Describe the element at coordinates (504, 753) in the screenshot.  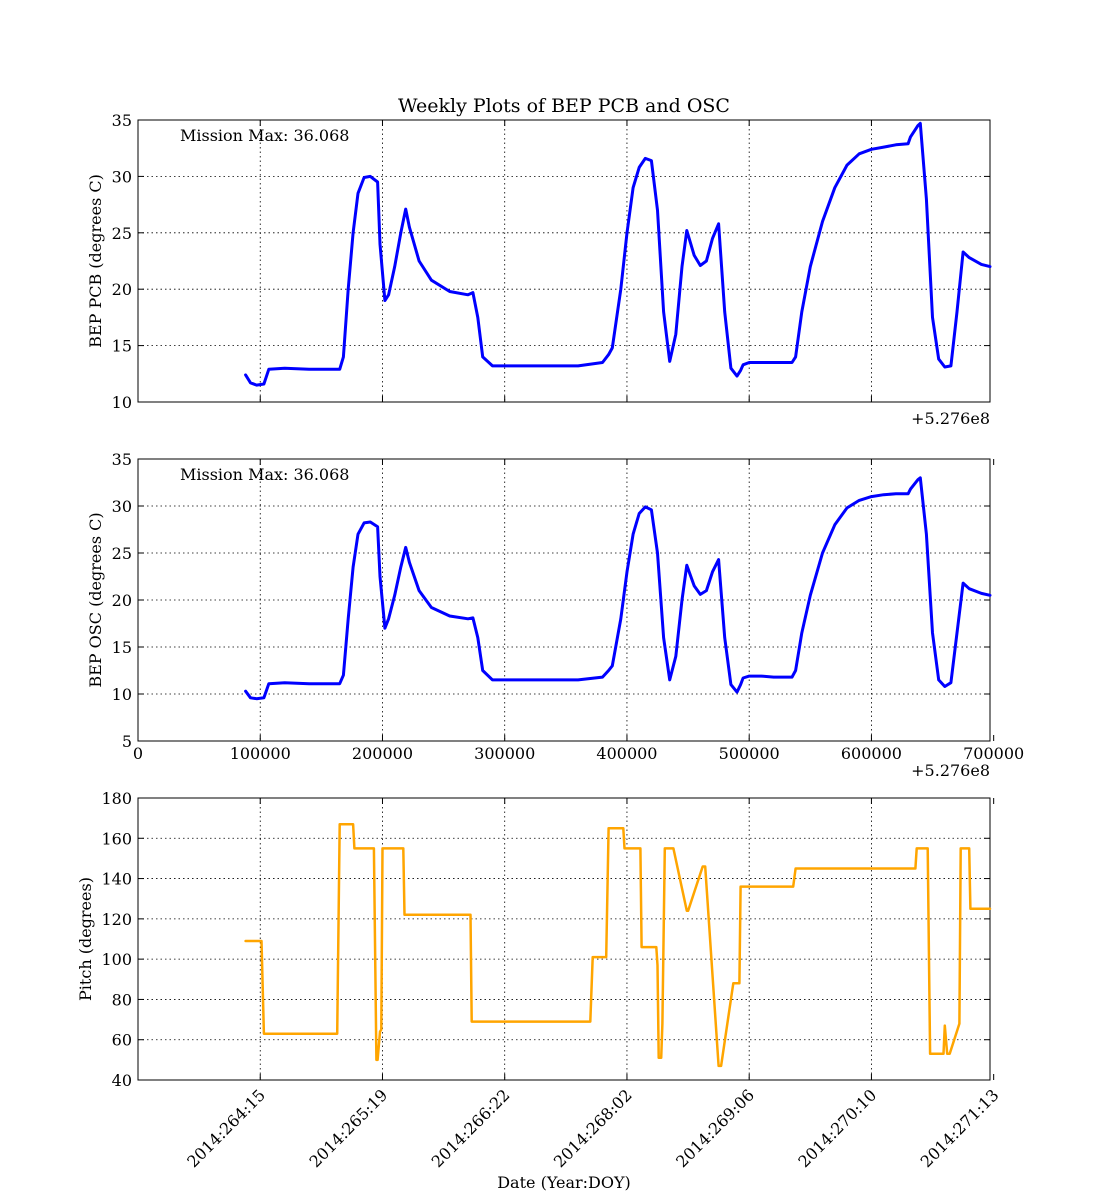
I see `osc-xtick-label-3: 300000` at that location.